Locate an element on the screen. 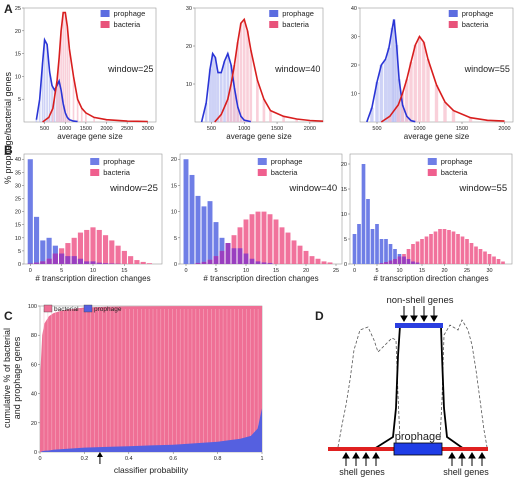 The image size is (520, 478). x-tick-label: 2000 is located at coordinates (310, 129).